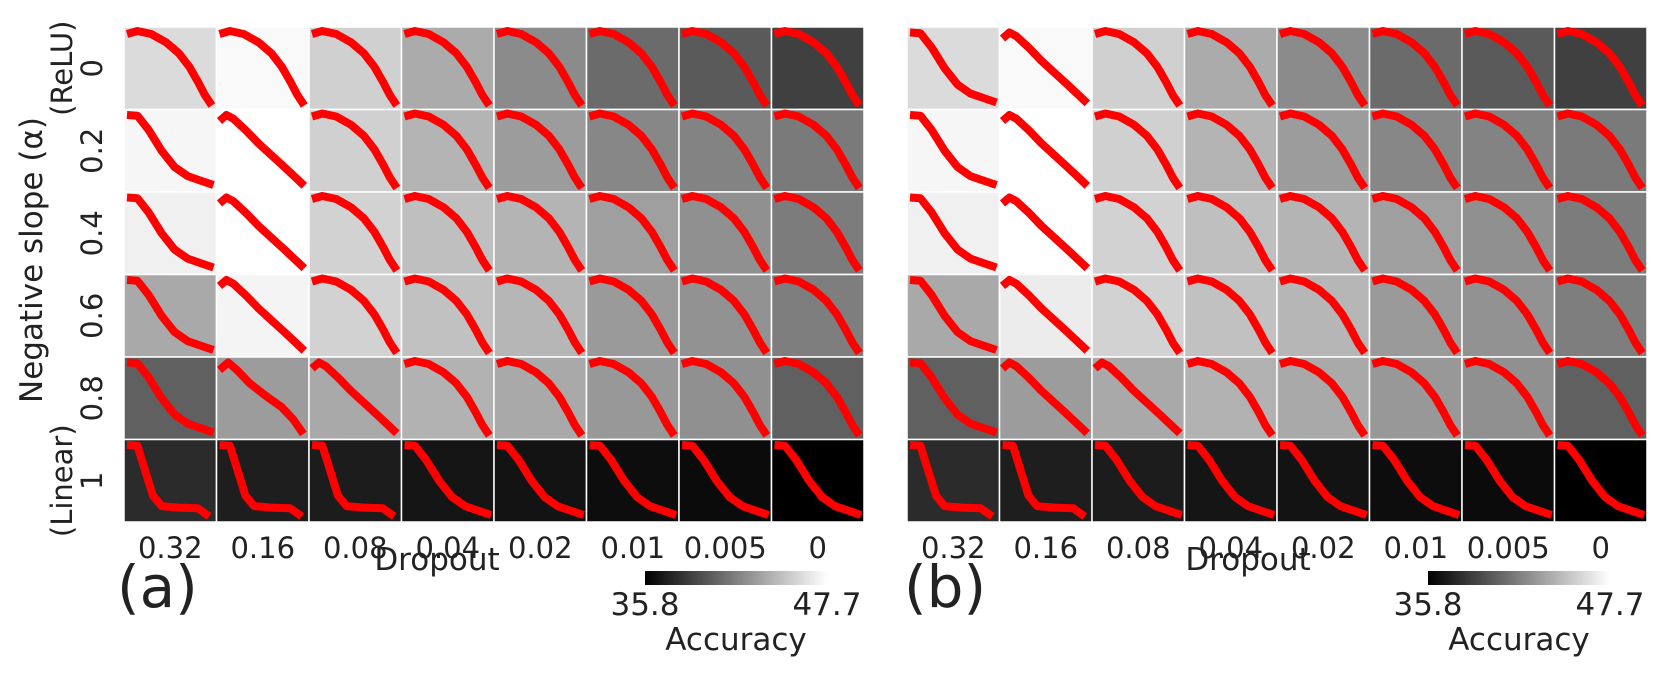 The width and height of the screenshot is (1661, 676). Describe the element at coordinates (725, 150) in the screenshot. I see `accuracy-curve-r1-c6` at that location.